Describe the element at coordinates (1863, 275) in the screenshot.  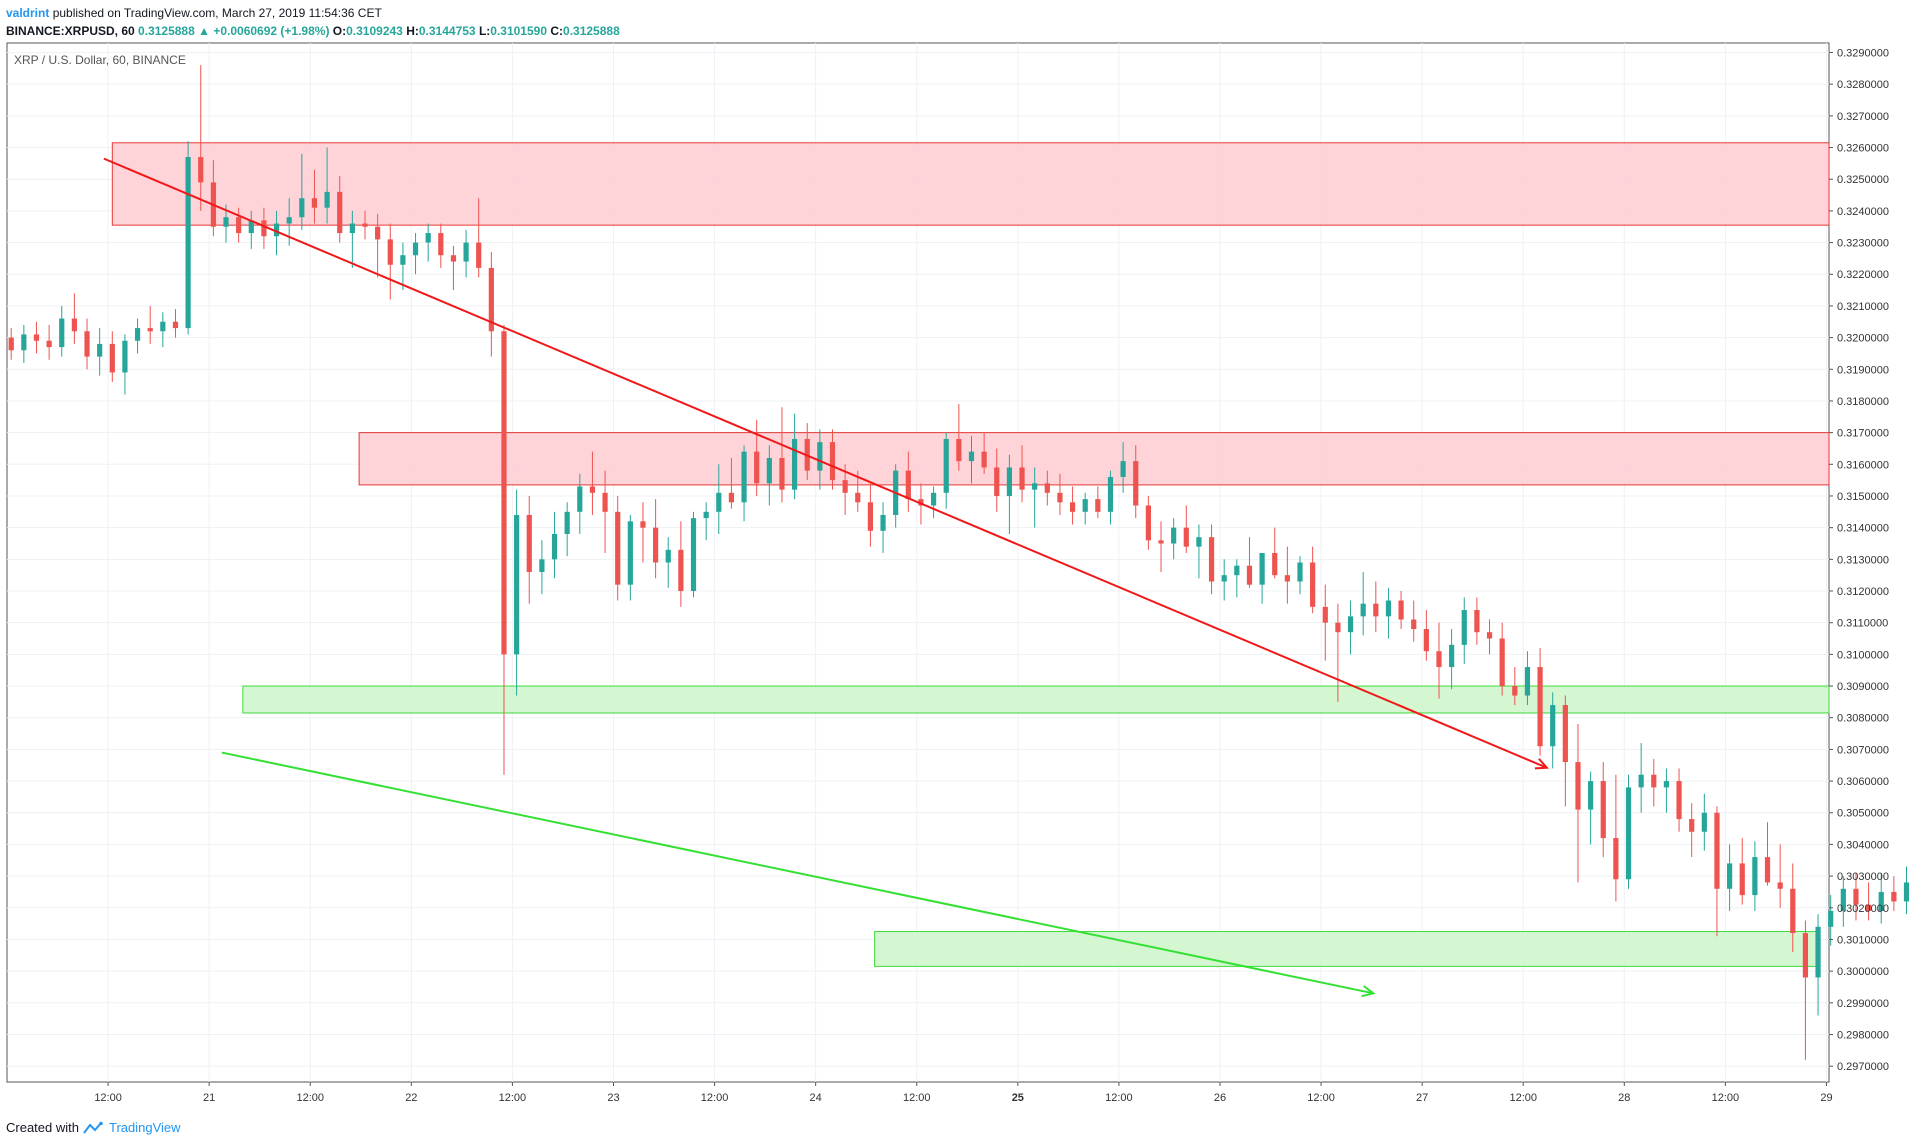
I see `price-tick-label: 0.3220000` at that location.